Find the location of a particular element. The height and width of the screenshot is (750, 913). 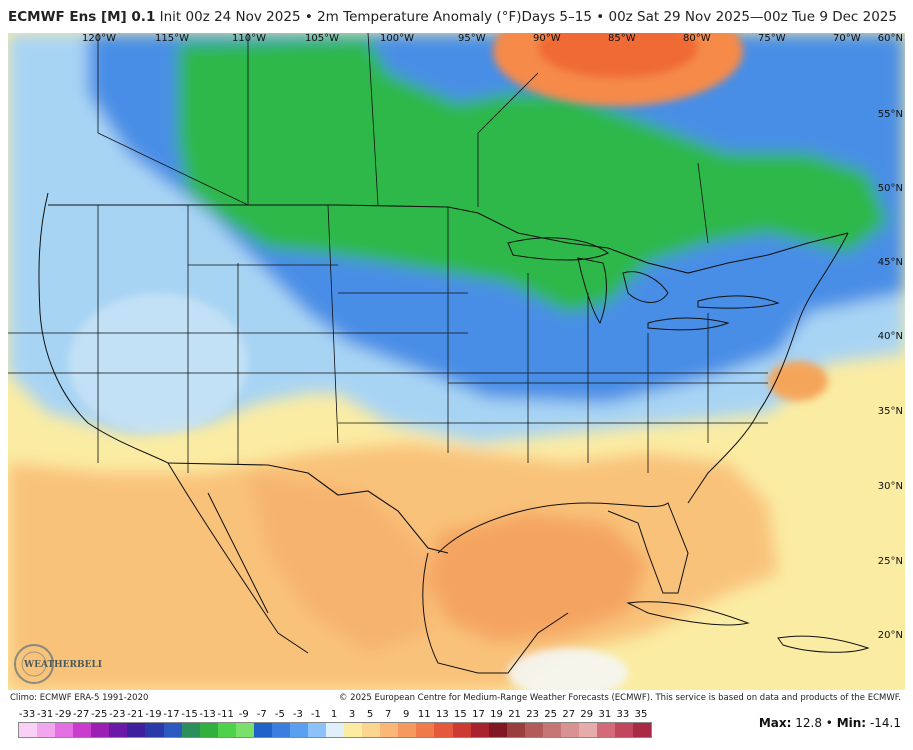

legend-label: -19 is located at coordinates (153, 714).